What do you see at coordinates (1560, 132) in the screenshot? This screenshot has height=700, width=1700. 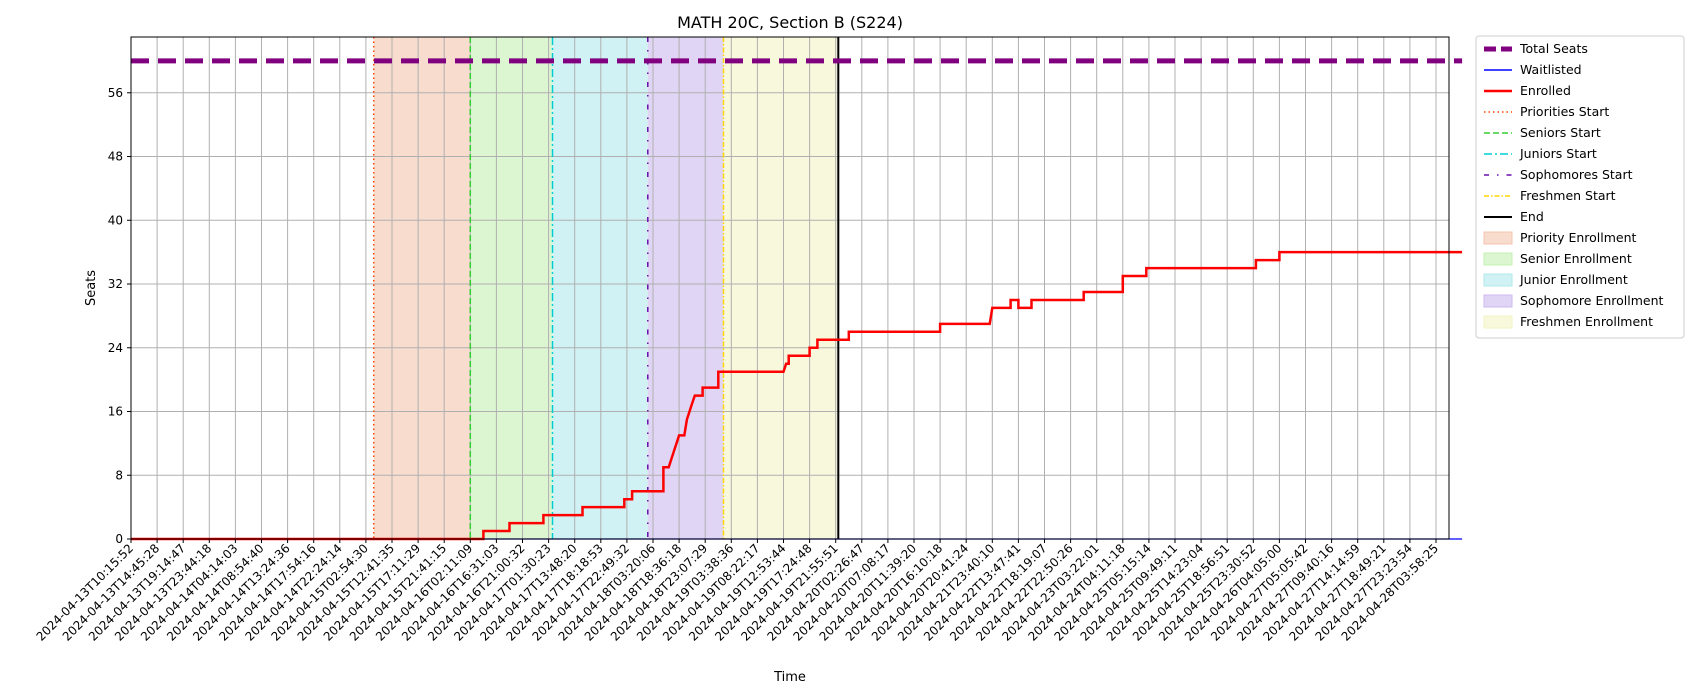 I see `legend-label: Seniors Start` at bounding box center [1560, 132].